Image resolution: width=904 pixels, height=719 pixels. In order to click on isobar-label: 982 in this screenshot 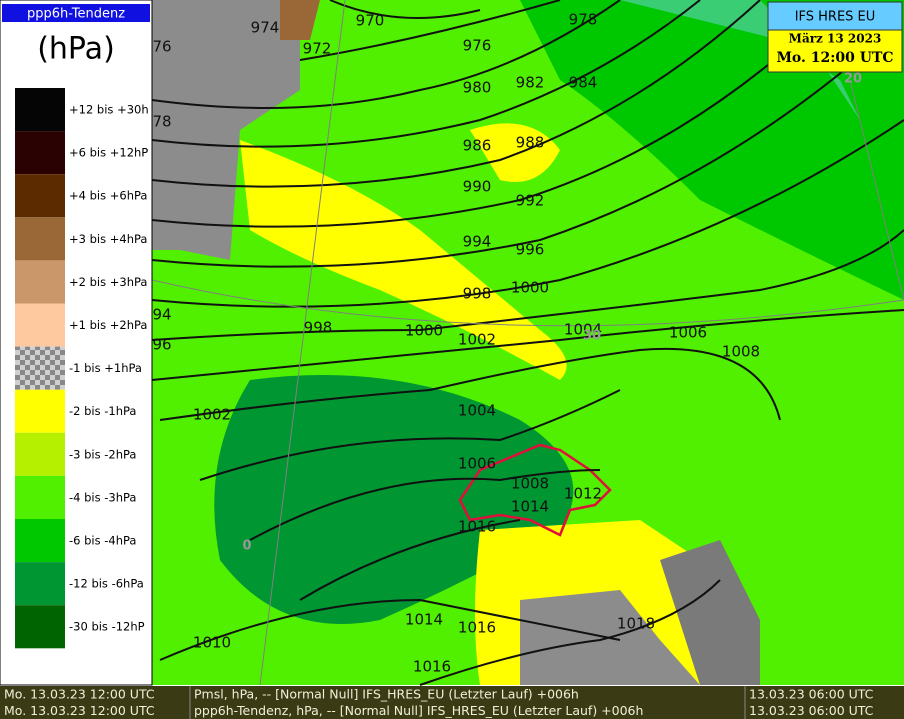, I will do `click(530, 83)`.